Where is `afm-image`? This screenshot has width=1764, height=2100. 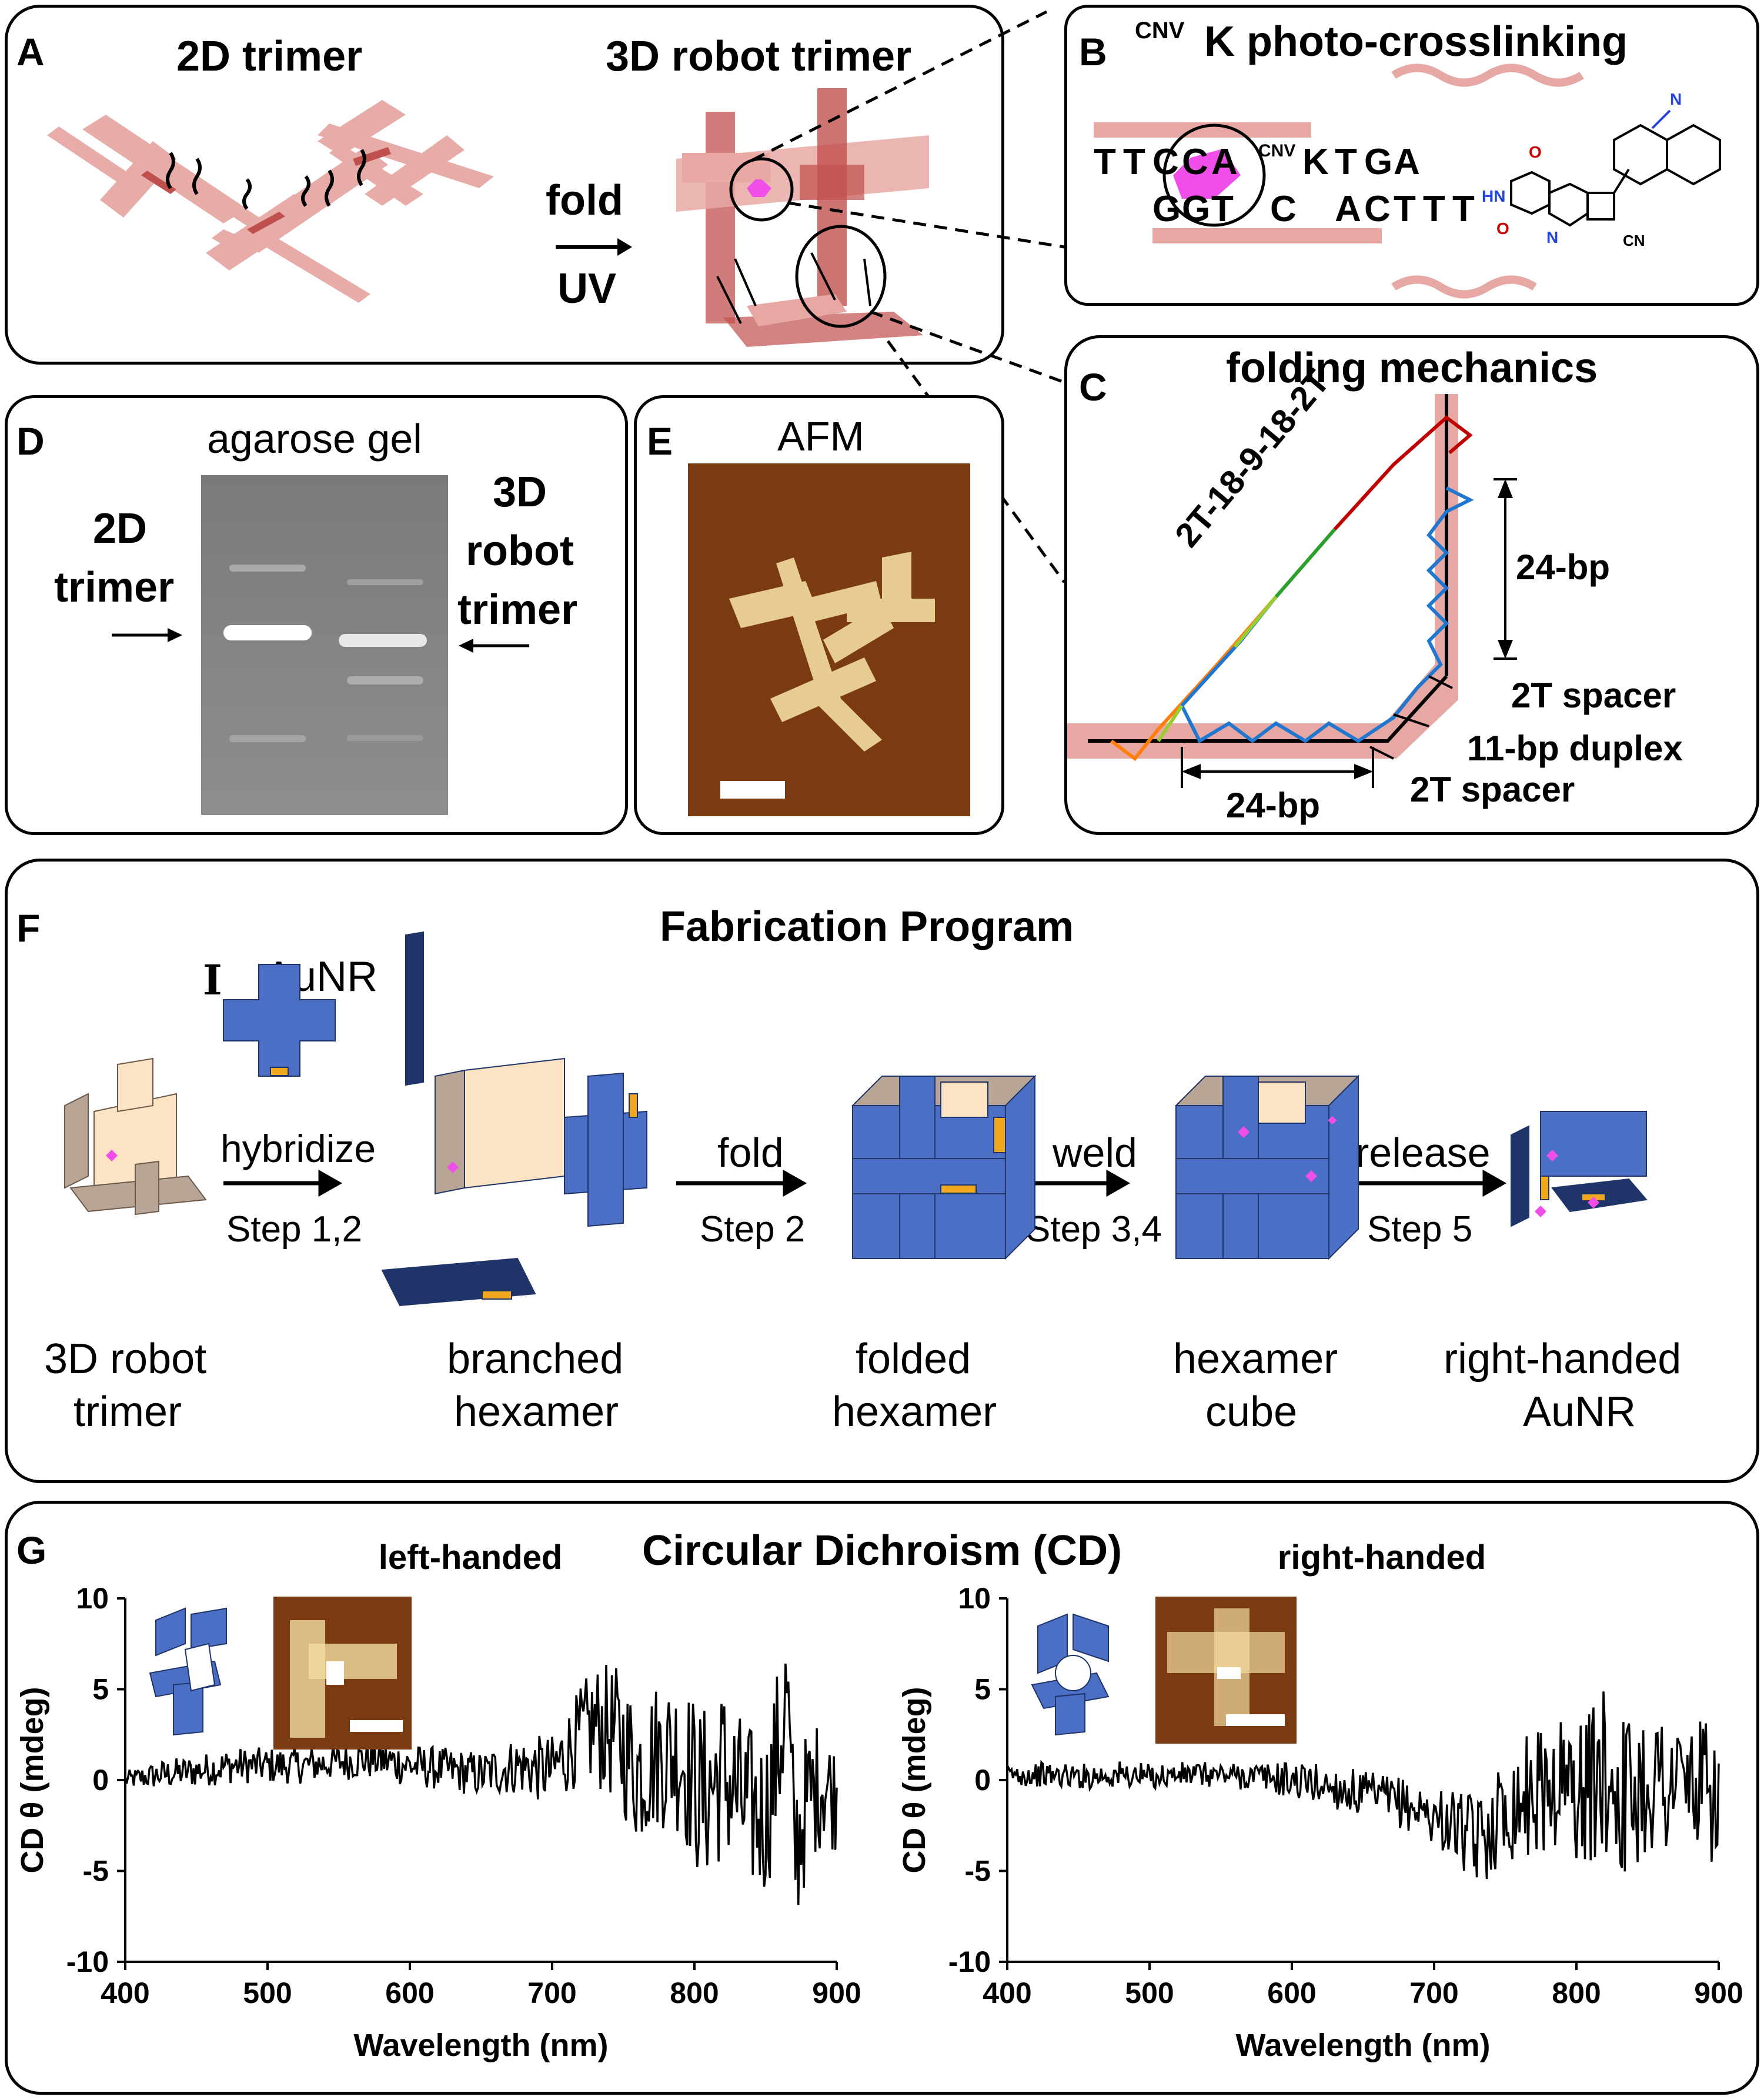
afm-image is located at coordinates (829, 639).